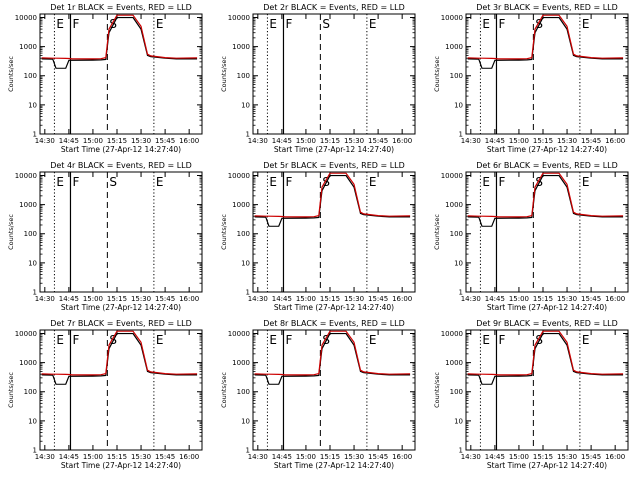  Describe the element at coordinates (519, 457) in the screenshot. I see `x-tick-label: 15:00` at that location.